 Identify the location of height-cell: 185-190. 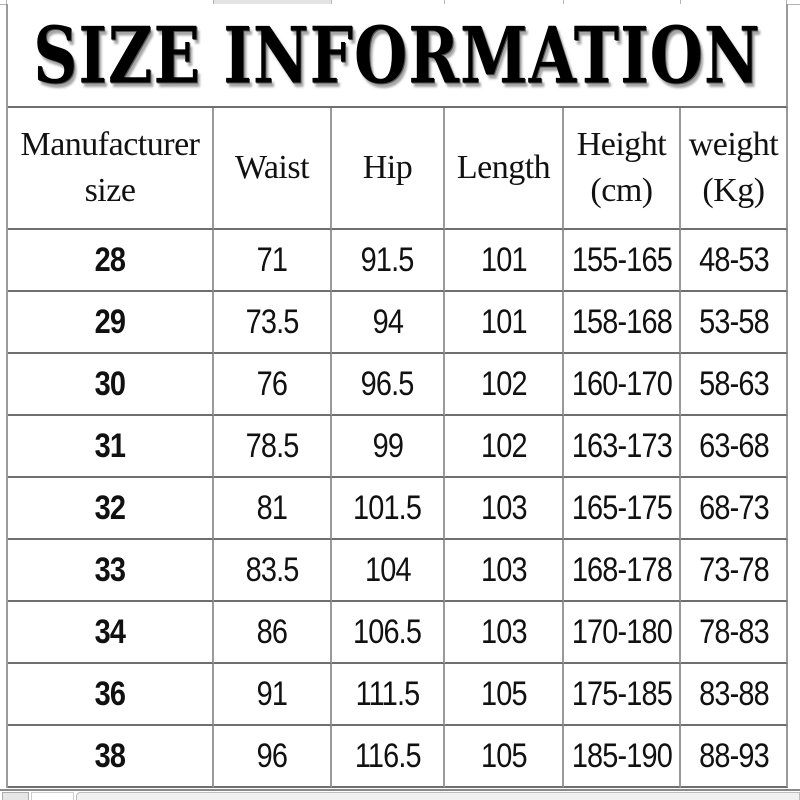
(622, 757).